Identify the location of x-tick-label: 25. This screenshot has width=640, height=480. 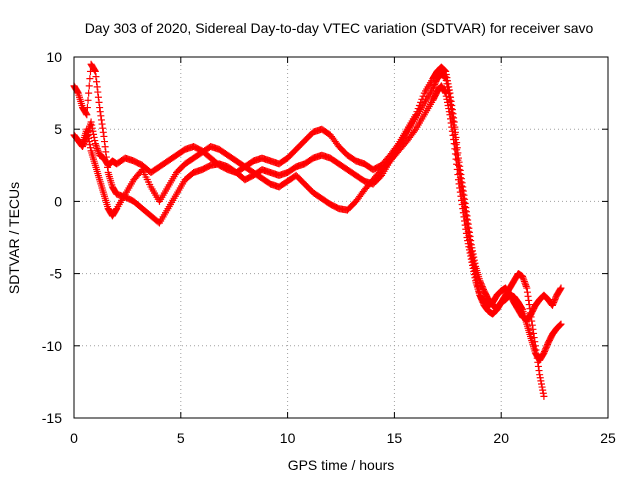
(608, 438).